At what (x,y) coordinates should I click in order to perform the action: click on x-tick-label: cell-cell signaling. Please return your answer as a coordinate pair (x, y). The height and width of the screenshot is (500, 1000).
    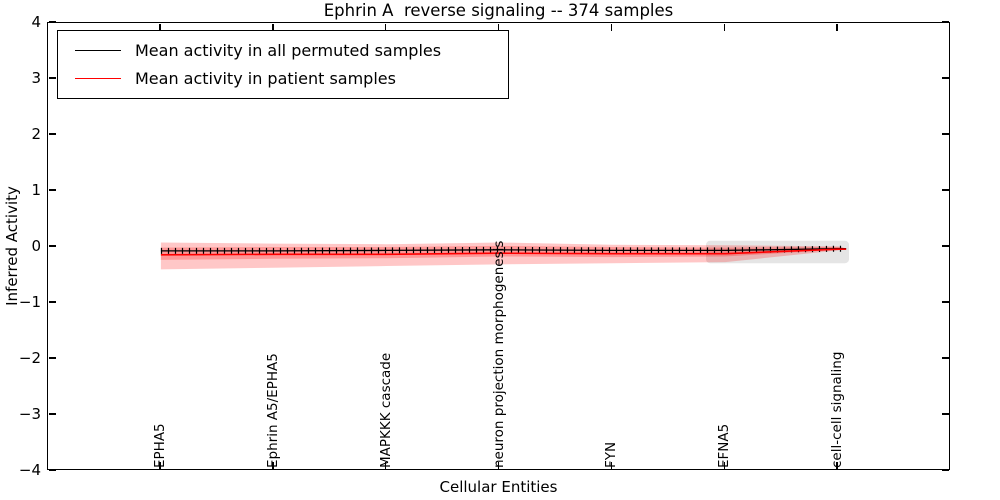
    Looking at the image, I should click on (837, 409).